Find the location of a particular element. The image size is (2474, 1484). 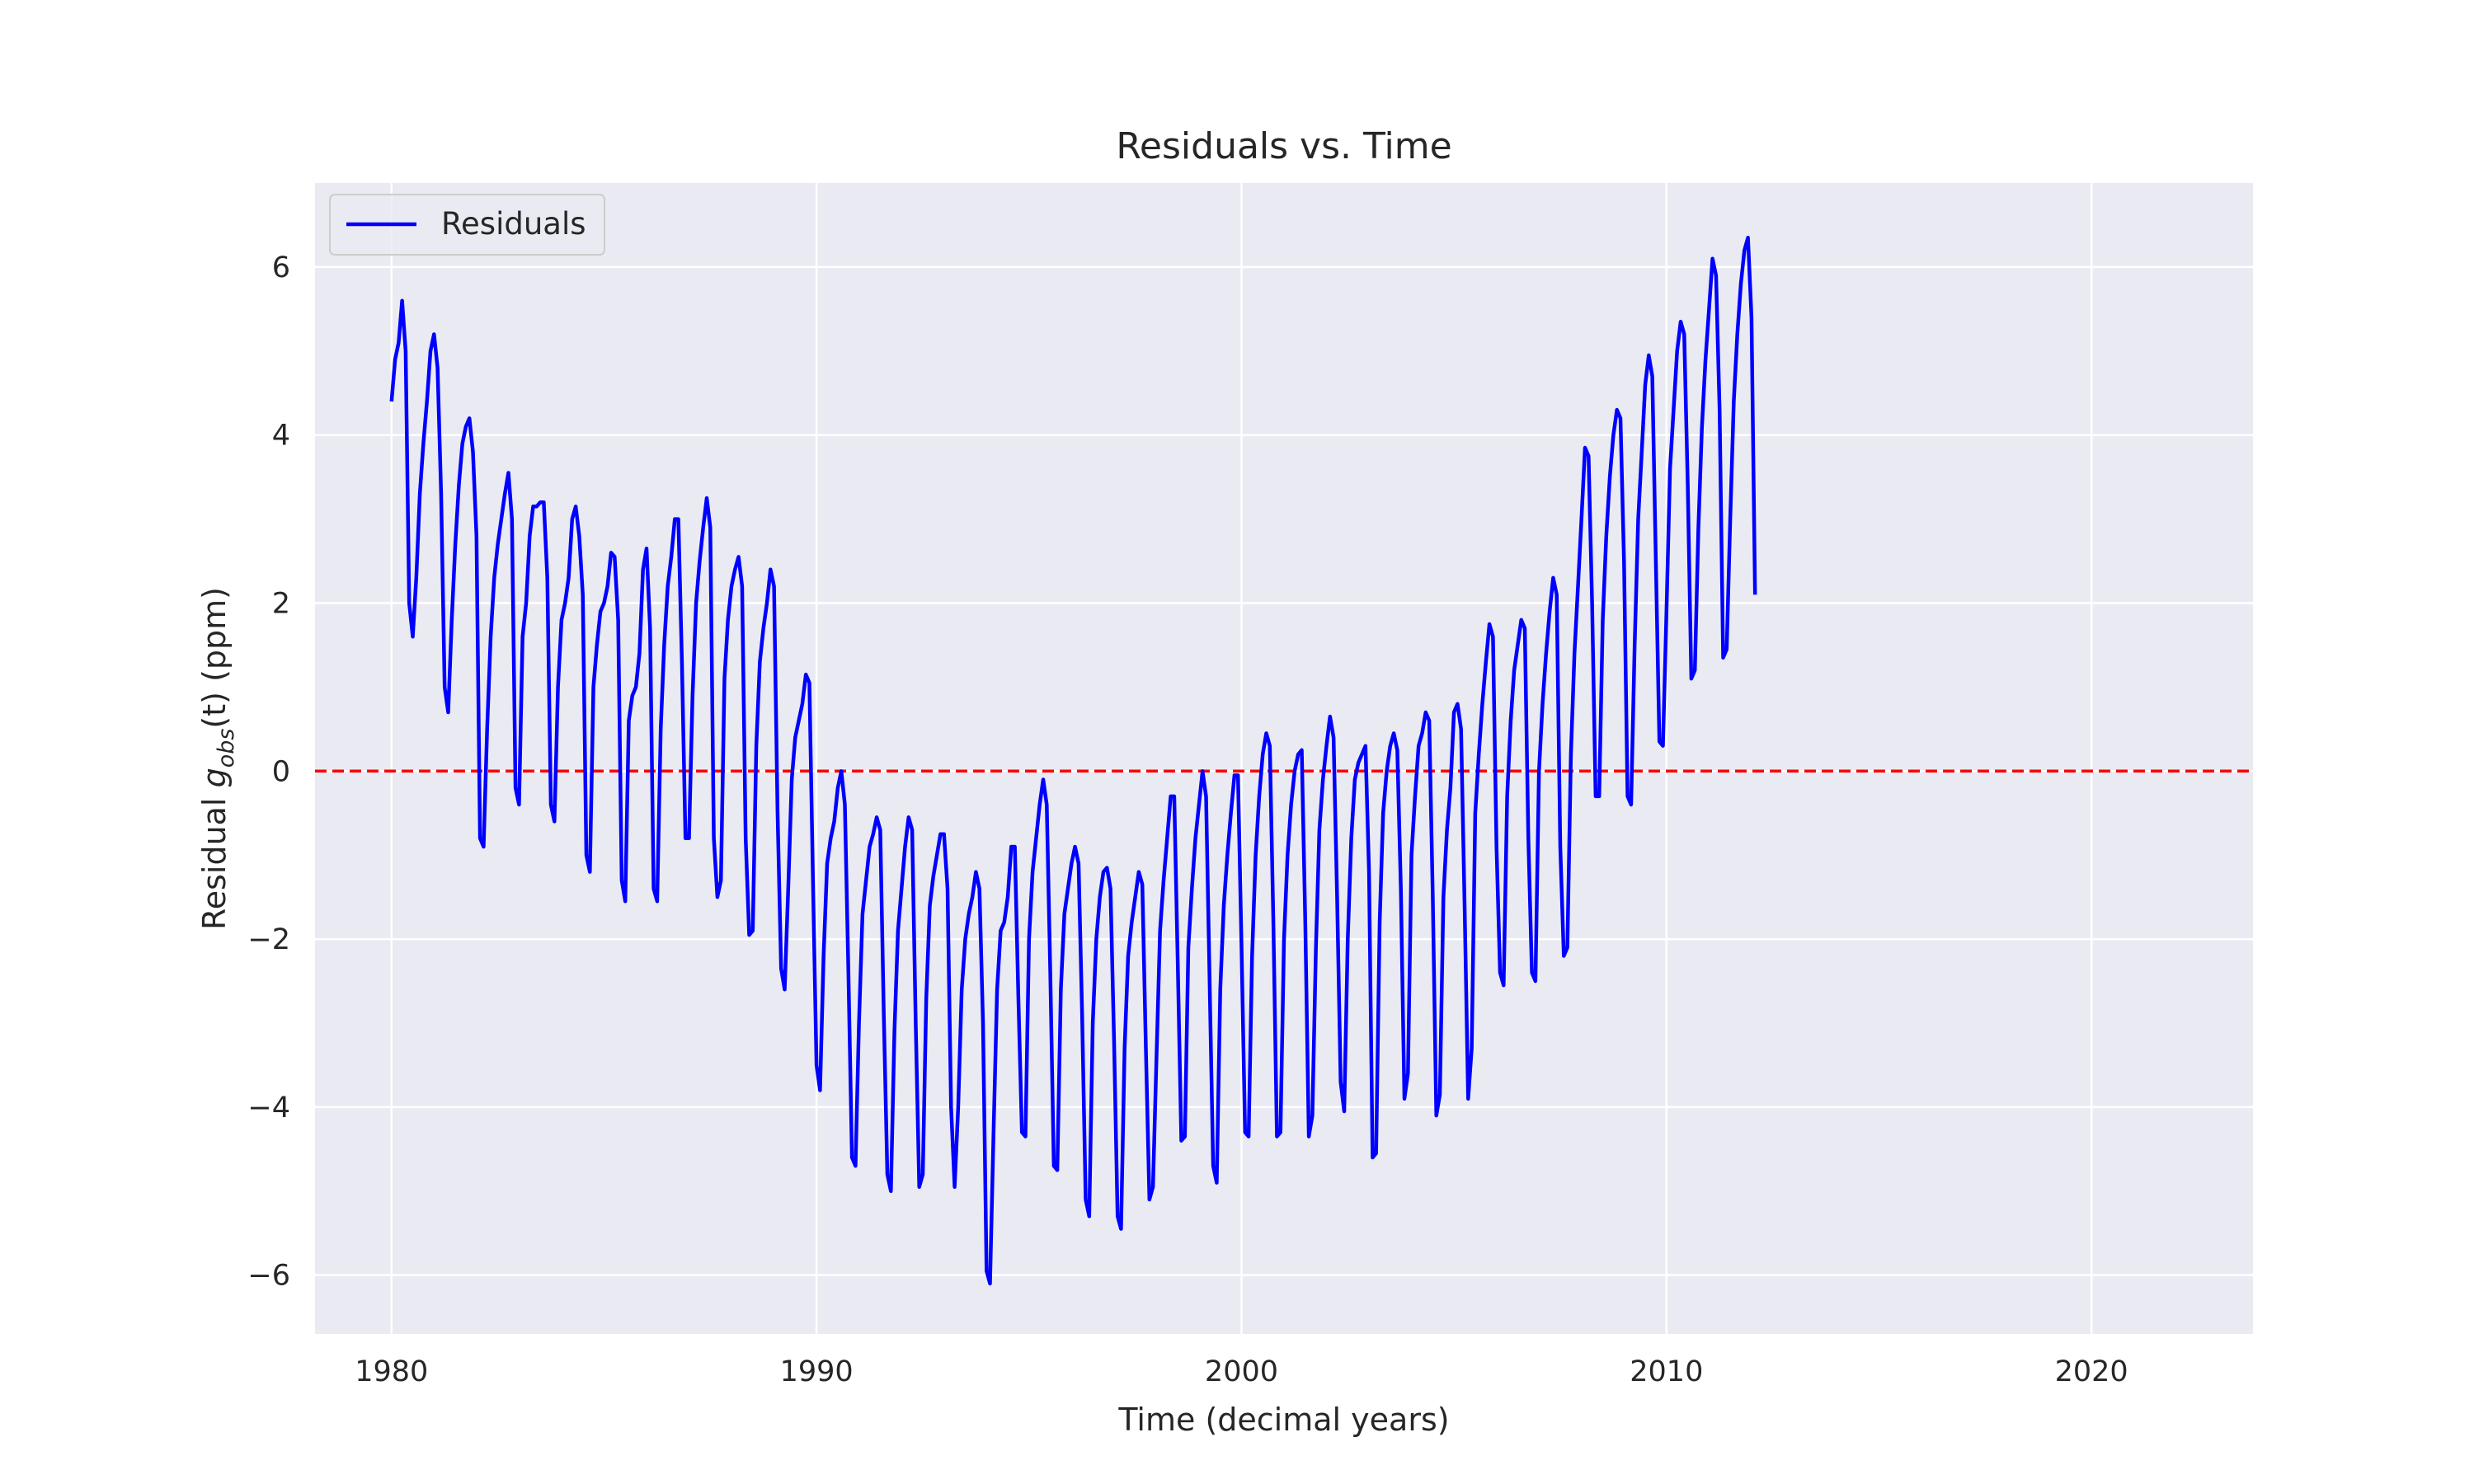

chart-title: Residuals vs. Time is located at coordinates (1283, 146).